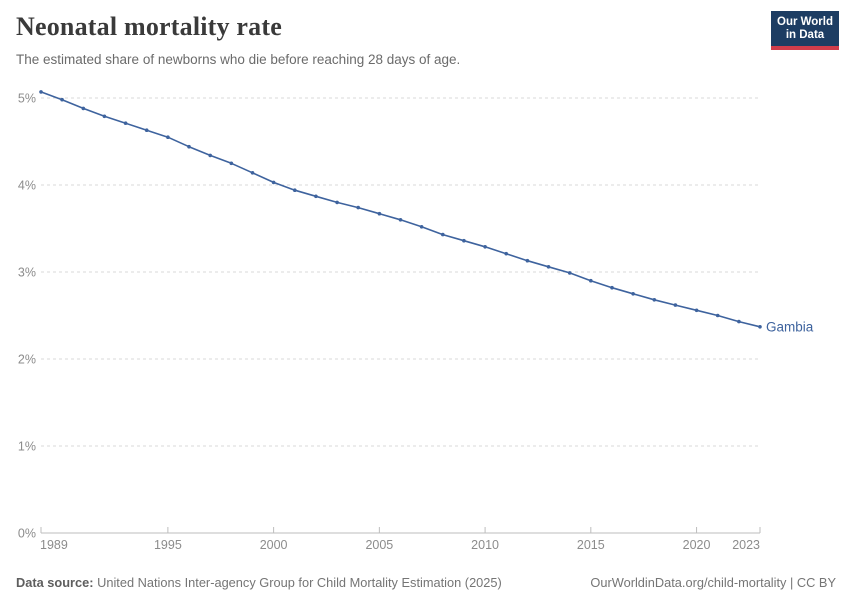 The width and height of the screenshot is (850, 600). What do you see at coordinates (27, 99) in the screenshot?
I see `y-tick-label: 5%` at bounding box center [27, 99].